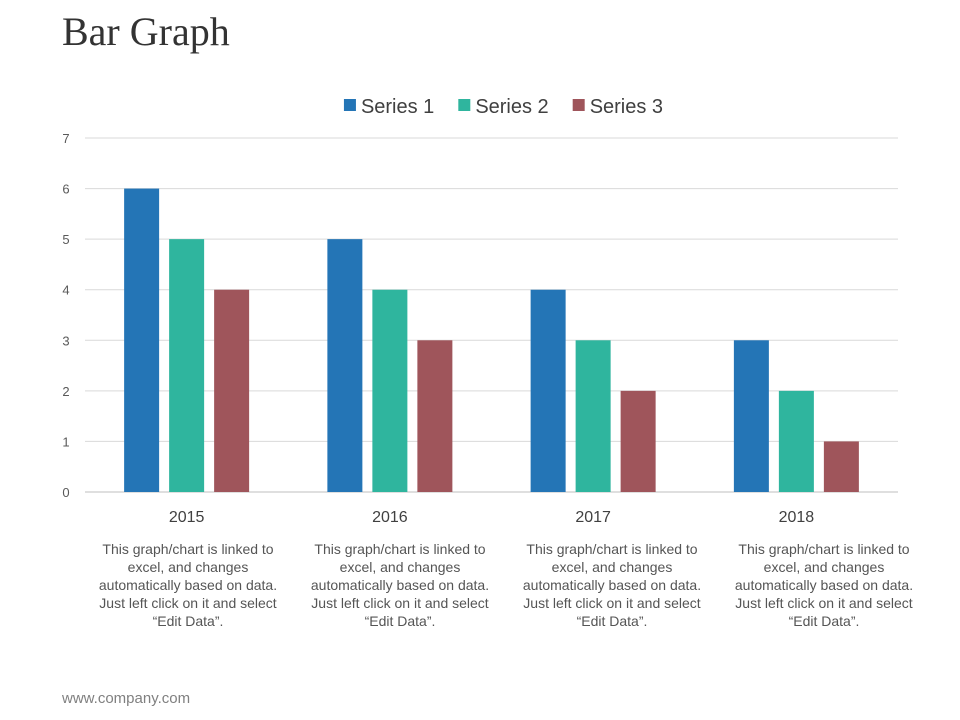 The image size is (960, 720). Describe the element at coordinates (65, 315) in the screenshot. I see `y-axis-ticks: 0 1 2 3 4 5 6 7` at that location.